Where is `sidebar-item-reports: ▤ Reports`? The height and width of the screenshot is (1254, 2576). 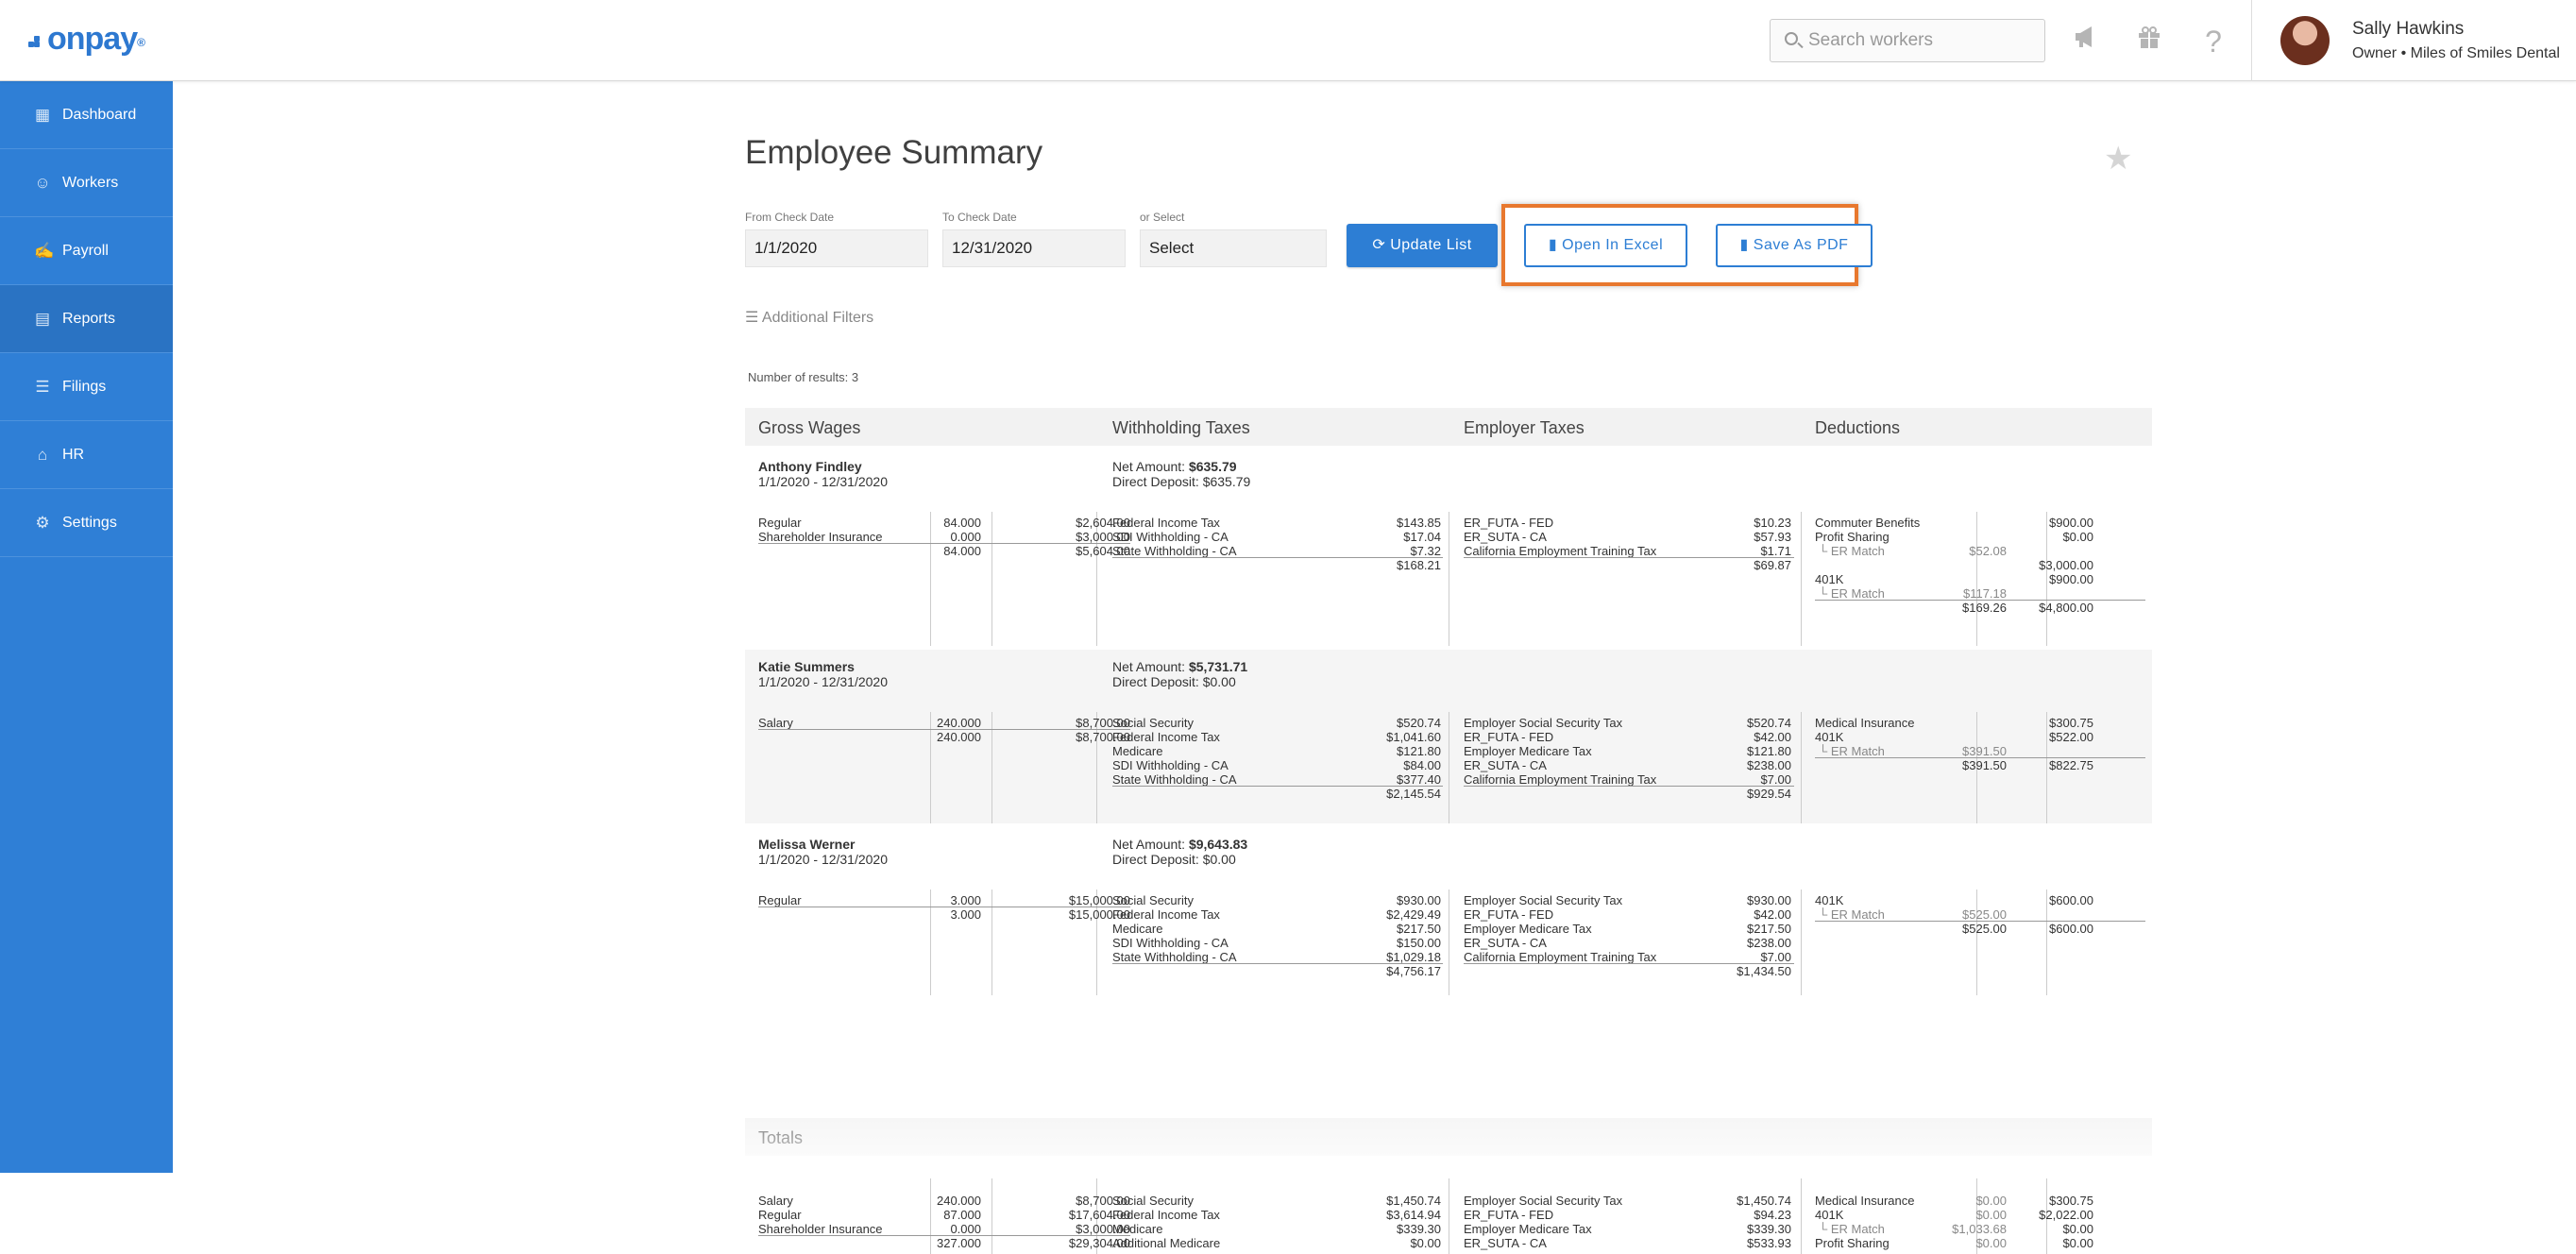
sidebar-item-reports: ▤ Reports is located at coordinates (86, 319).